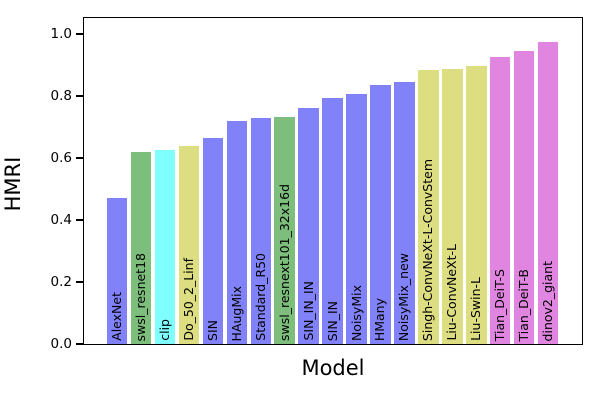  Describe the element at coordinates (189, 244) in the screenshot. I see `bar: Do_50_2_Linf` at that location.